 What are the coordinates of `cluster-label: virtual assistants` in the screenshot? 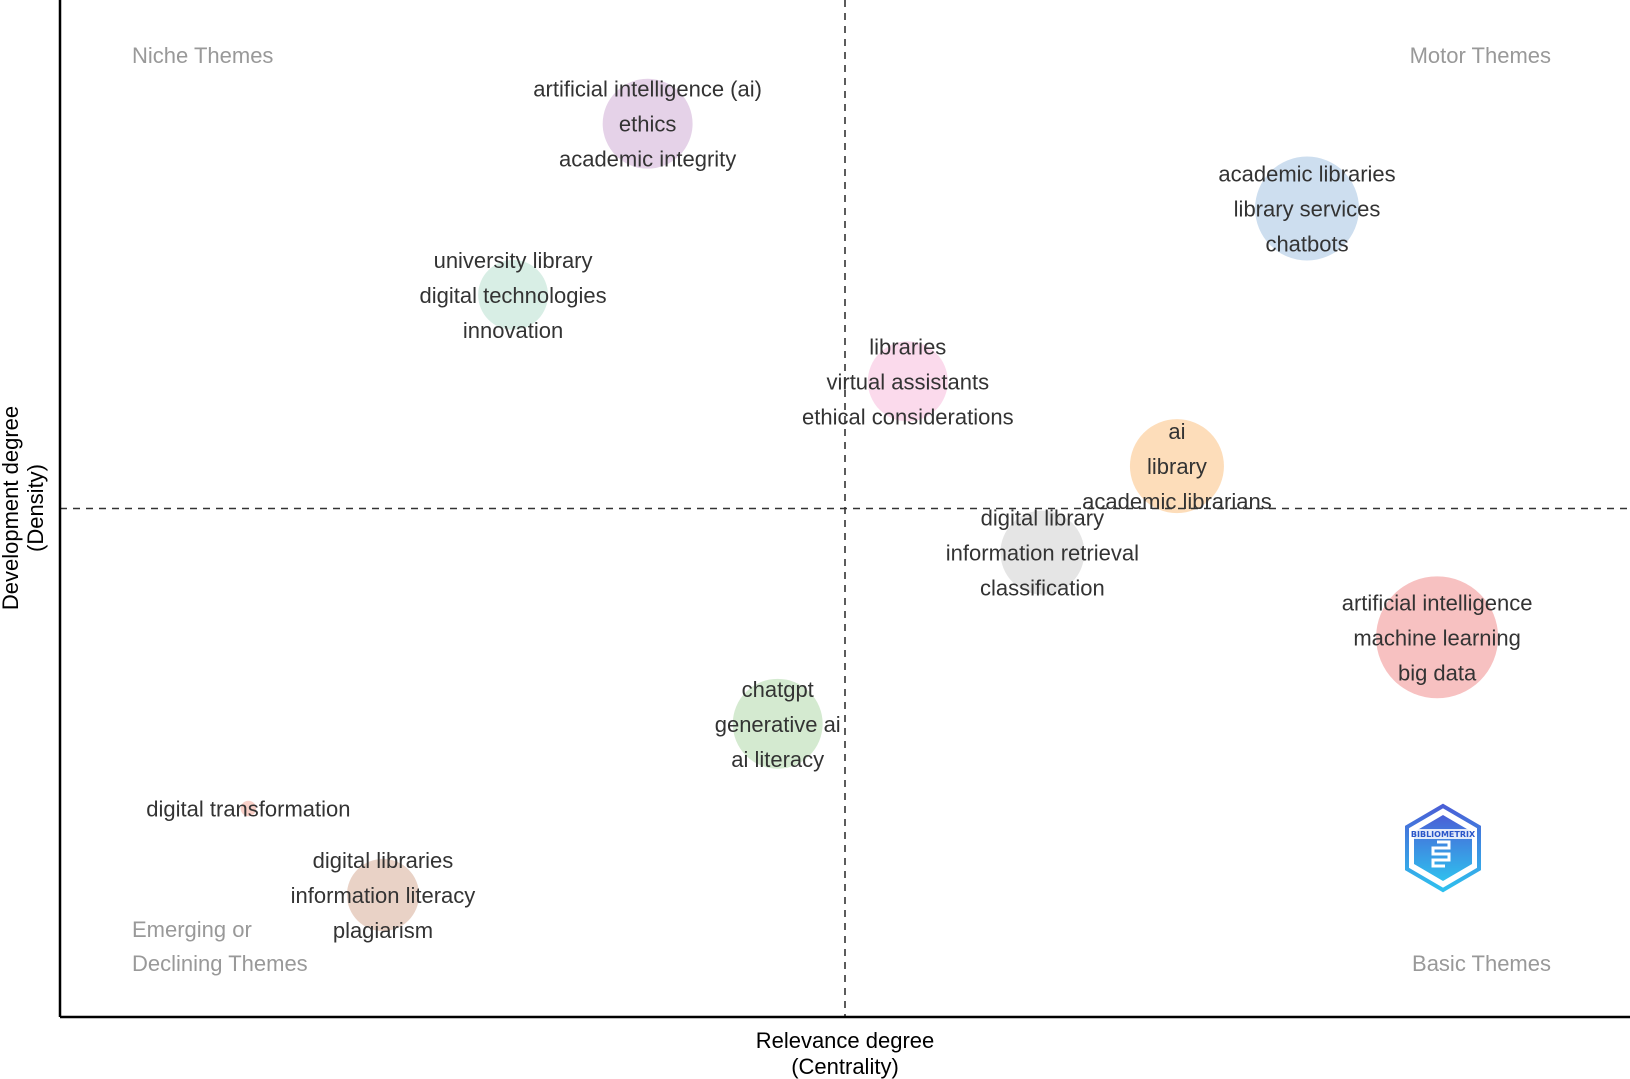 It's located at (907, 381).